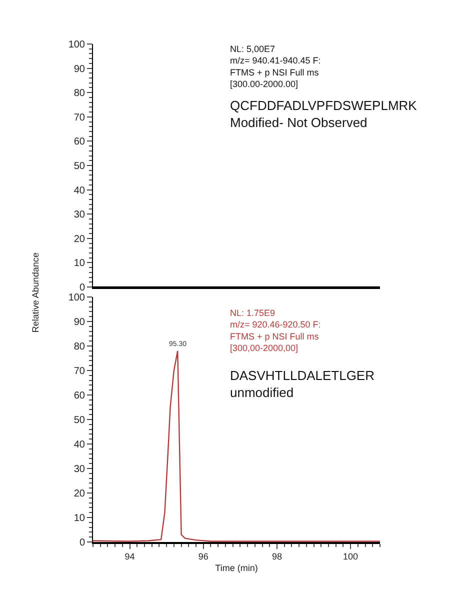 The width and height of the screenshot is (459, 592). What do you see at coordinates (350, 557) in the screenshot?
I see `x-tick-label: 100` at bounding box center [350, 557].